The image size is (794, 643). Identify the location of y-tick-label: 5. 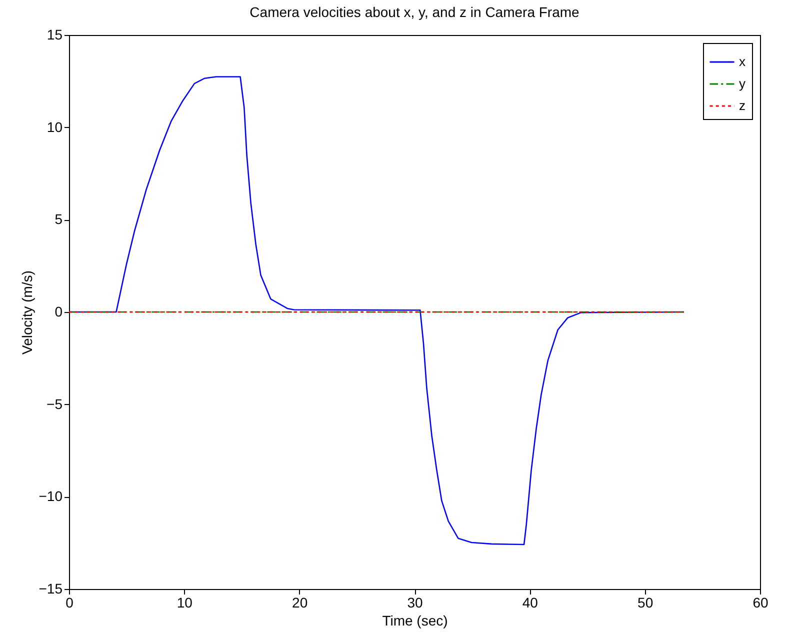
(58, 219).